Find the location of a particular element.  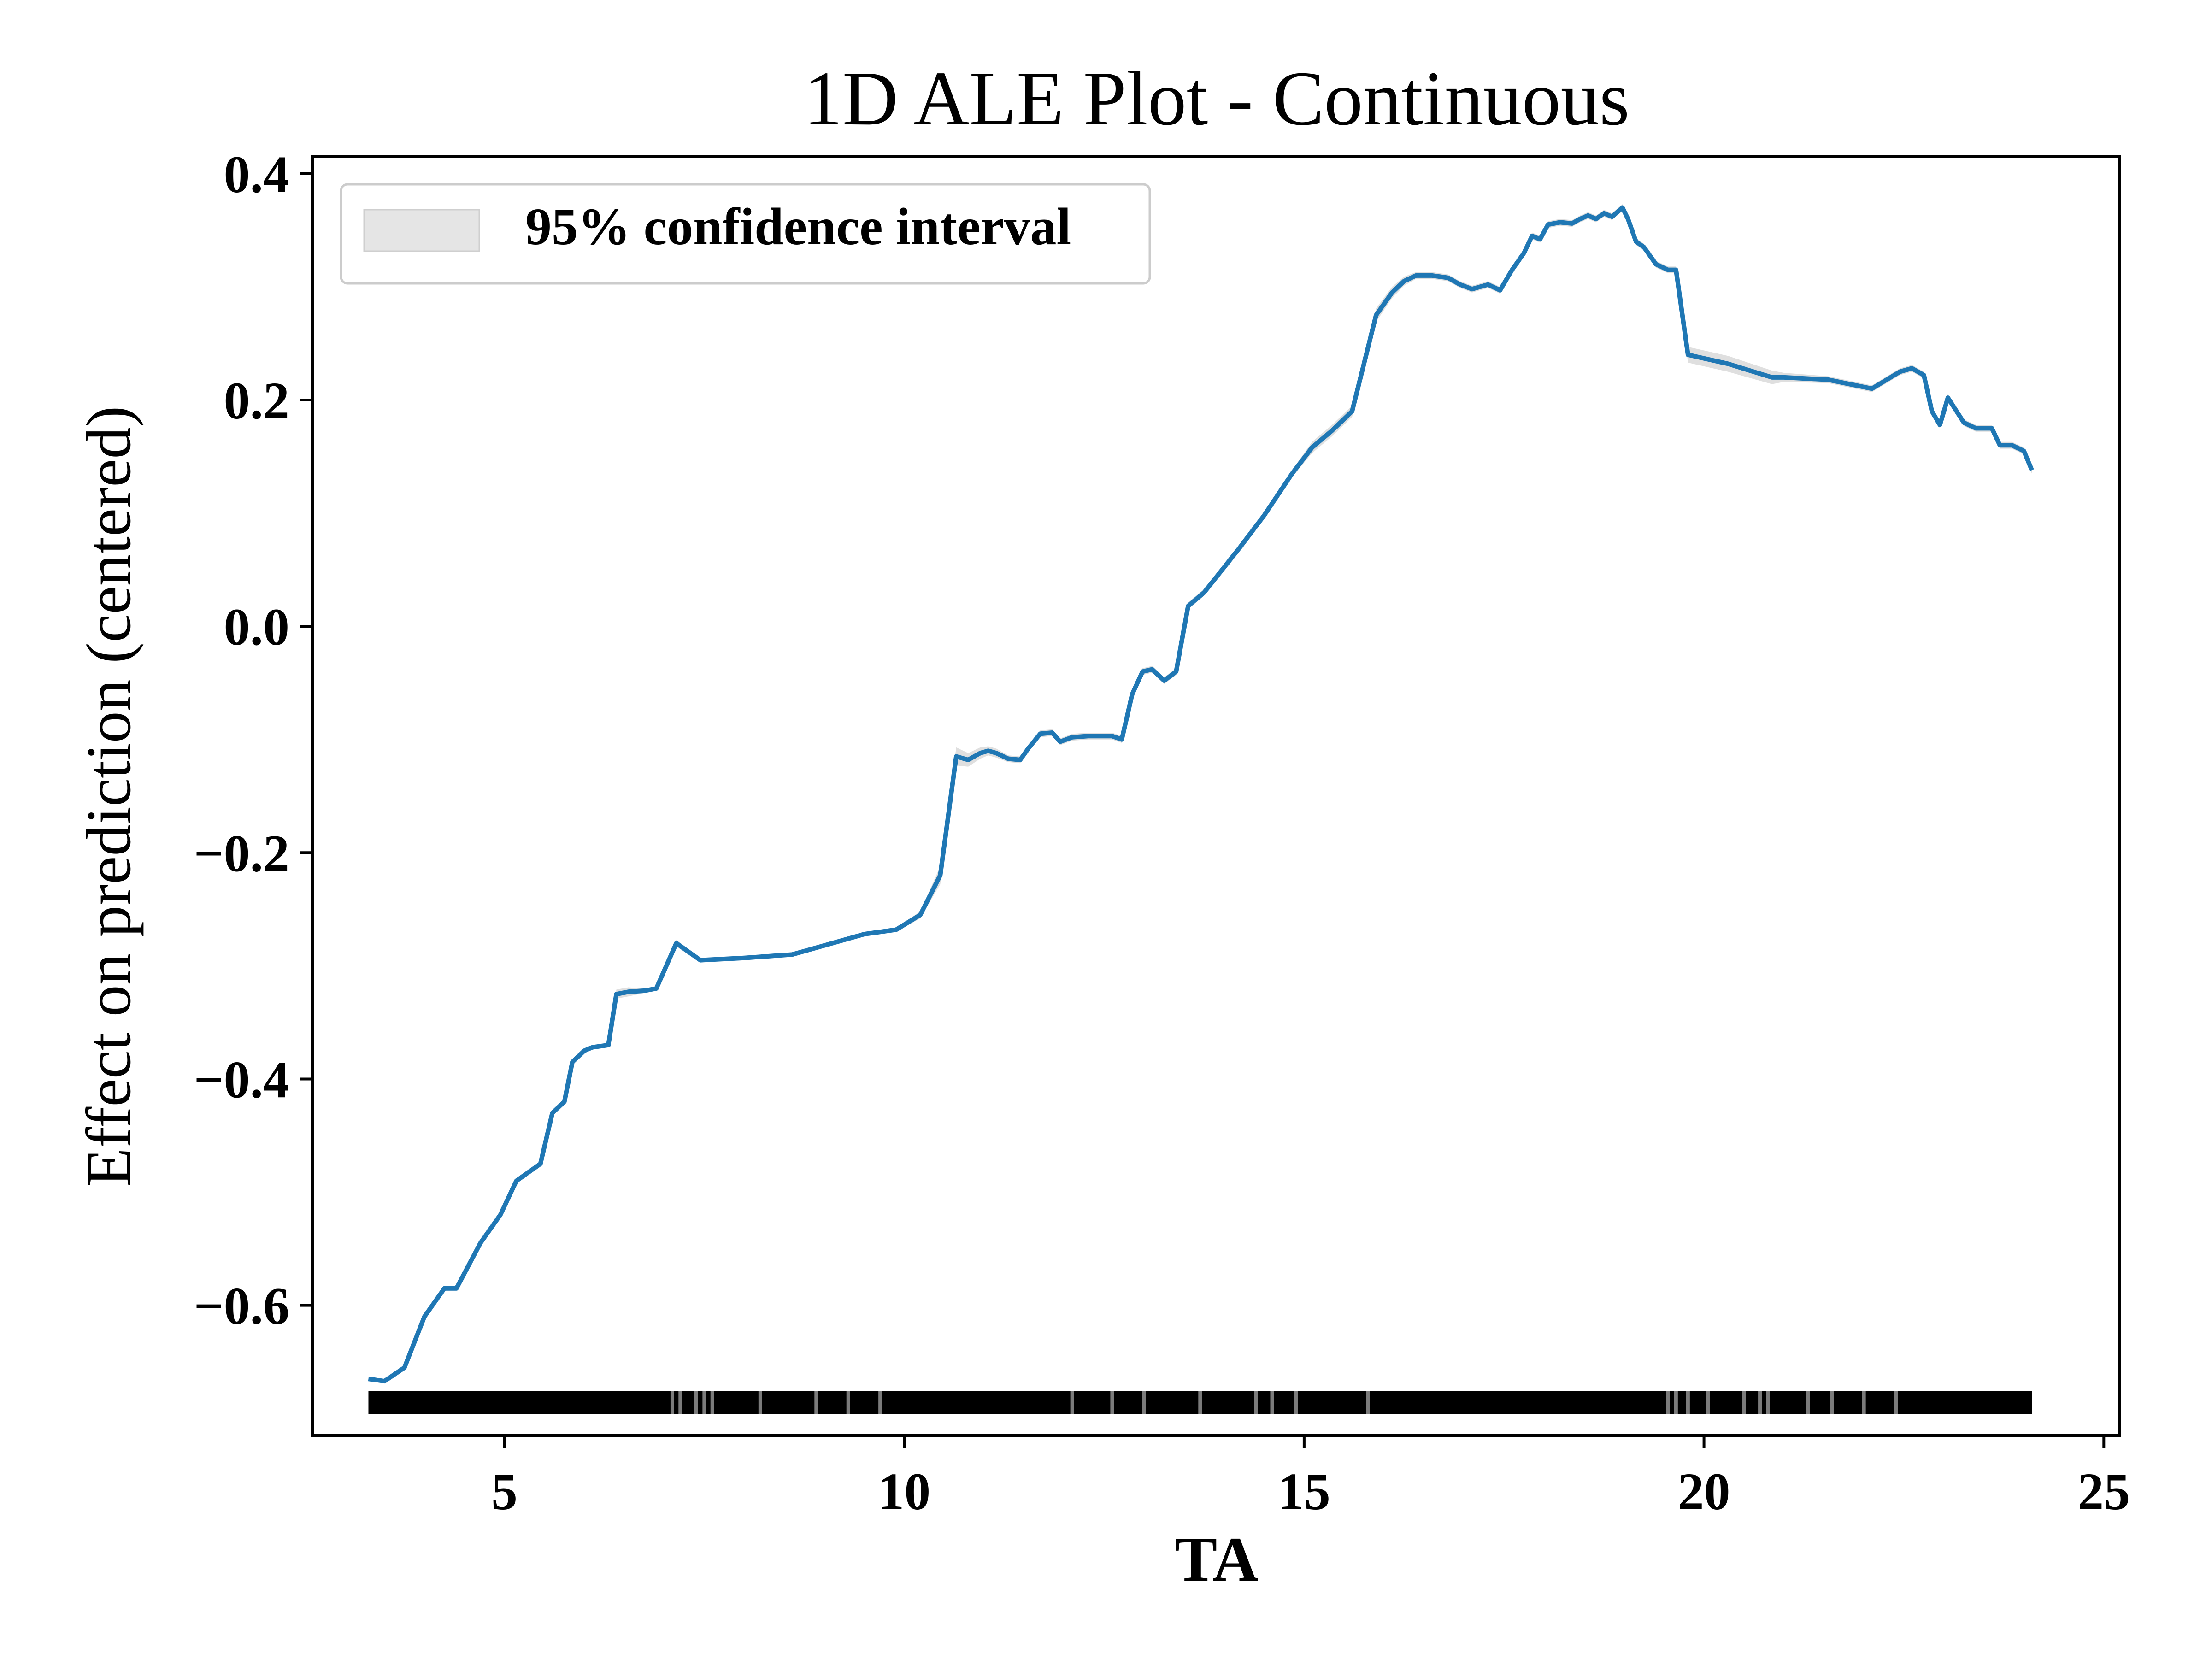

x-tick-label: 5 is located at coordinates (504, 1491).